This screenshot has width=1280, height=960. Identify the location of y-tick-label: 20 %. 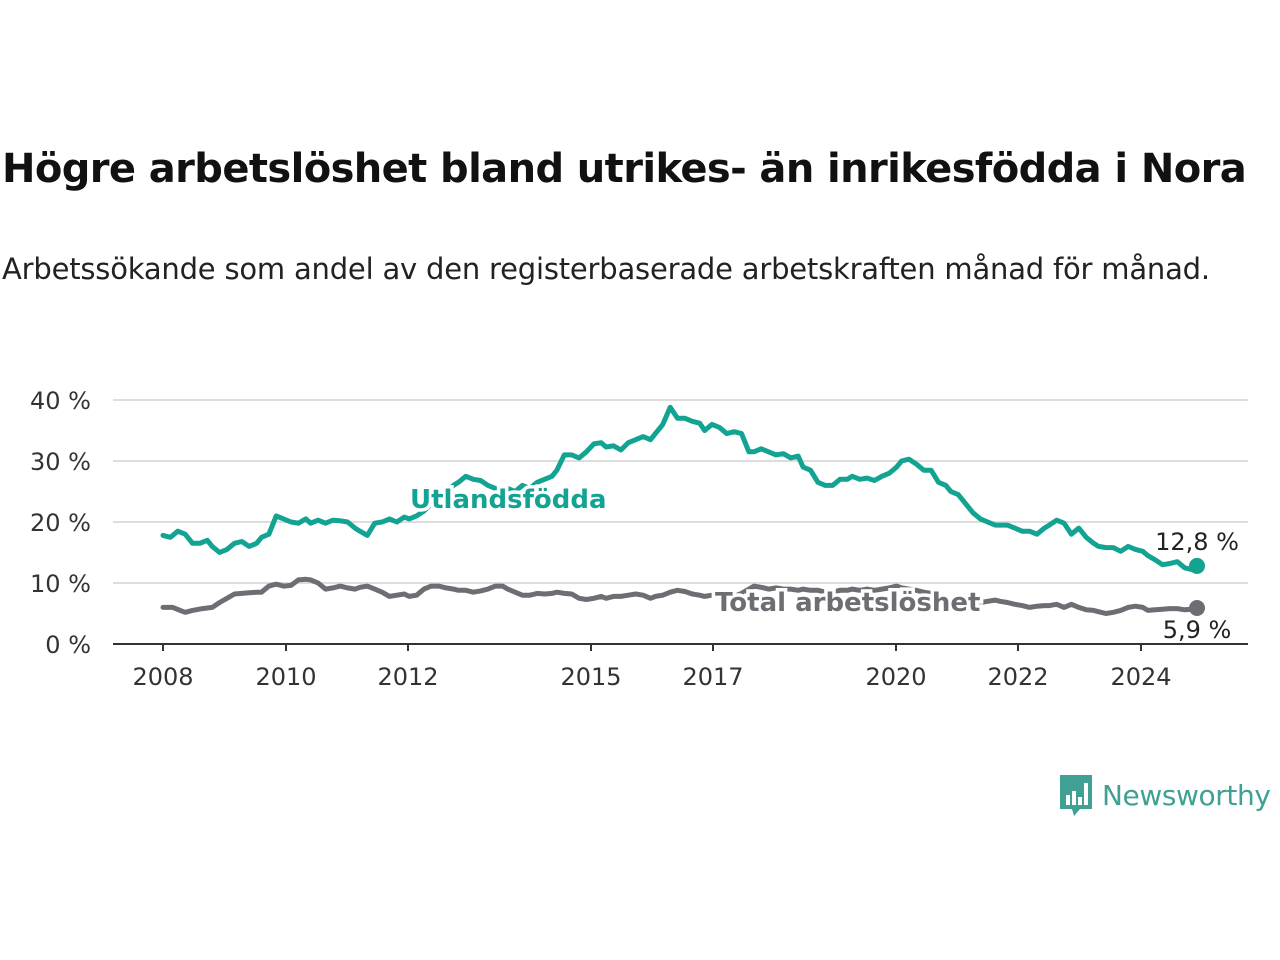
(60, 523).